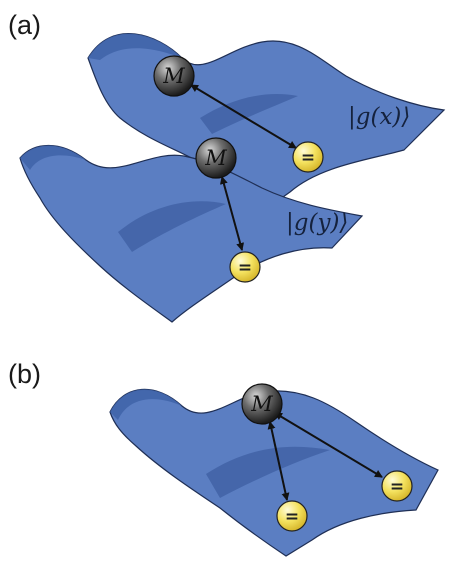 Image resolution: width=466 pixels, height=565 pixels. I want to click on surface-gy-fold, so click(172, 226).